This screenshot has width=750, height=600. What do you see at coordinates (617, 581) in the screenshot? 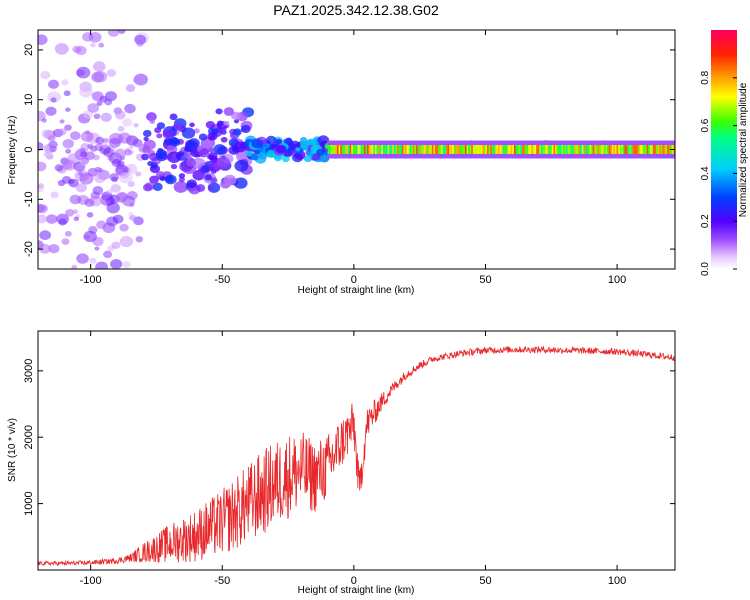
I see `x-tick-label: 100` at bounding box center [617, 581].